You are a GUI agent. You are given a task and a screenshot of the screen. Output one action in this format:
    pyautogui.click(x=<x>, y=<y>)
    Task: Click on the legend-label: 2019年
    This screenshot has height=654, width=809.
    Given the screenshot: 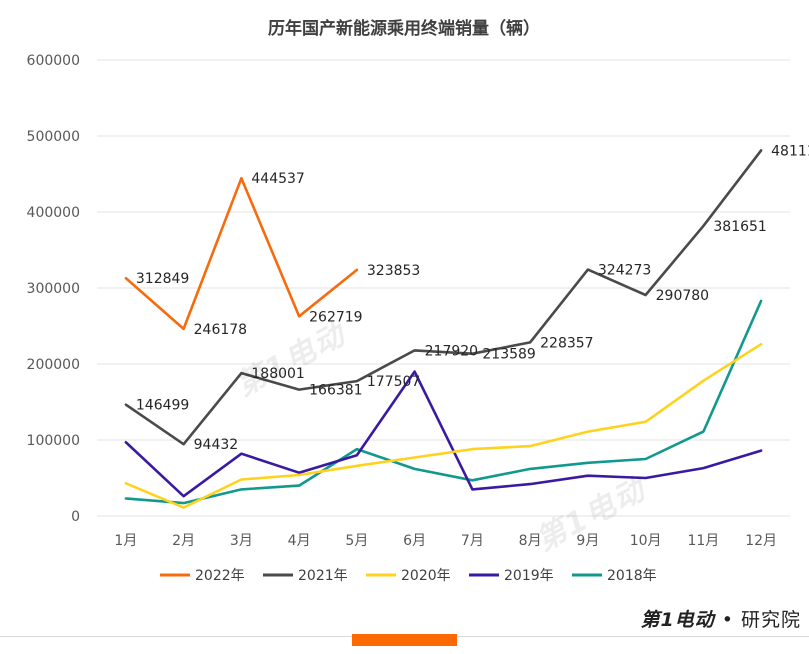 What is the action you would take?
    pyautogui.click(x=529, y=576)
    